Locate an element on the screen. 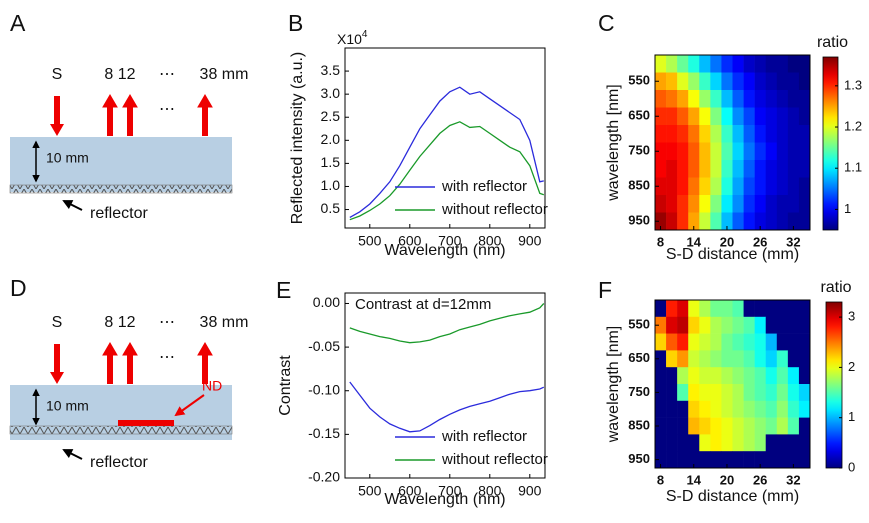 The height and width of the screenshot is (523, 869). colorbar-tick-label: 2 is located at coordinates (851, 366).